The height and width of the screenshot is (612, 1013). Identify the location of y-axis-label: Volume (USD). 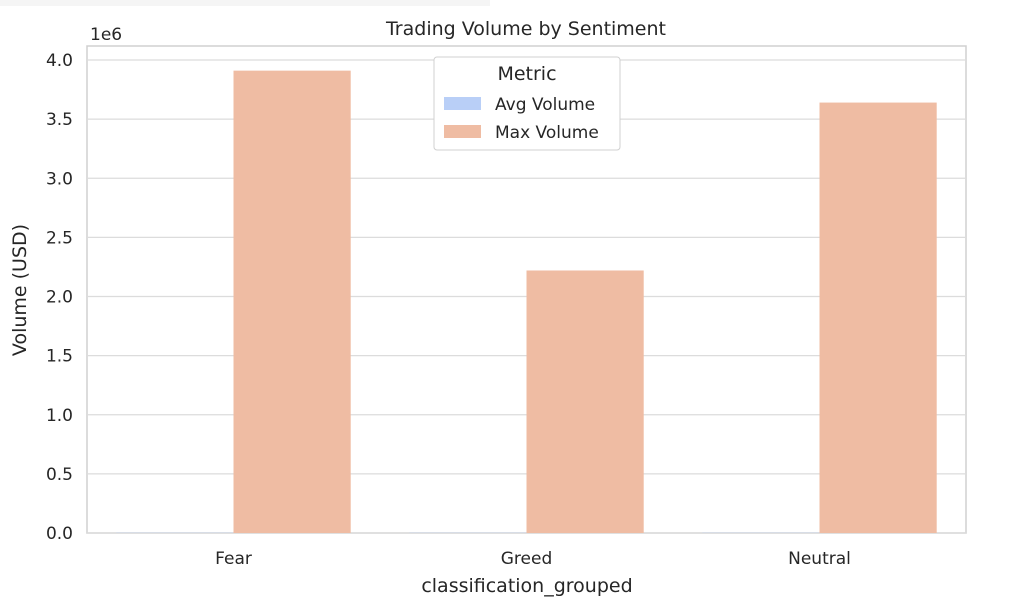
(20, 290).